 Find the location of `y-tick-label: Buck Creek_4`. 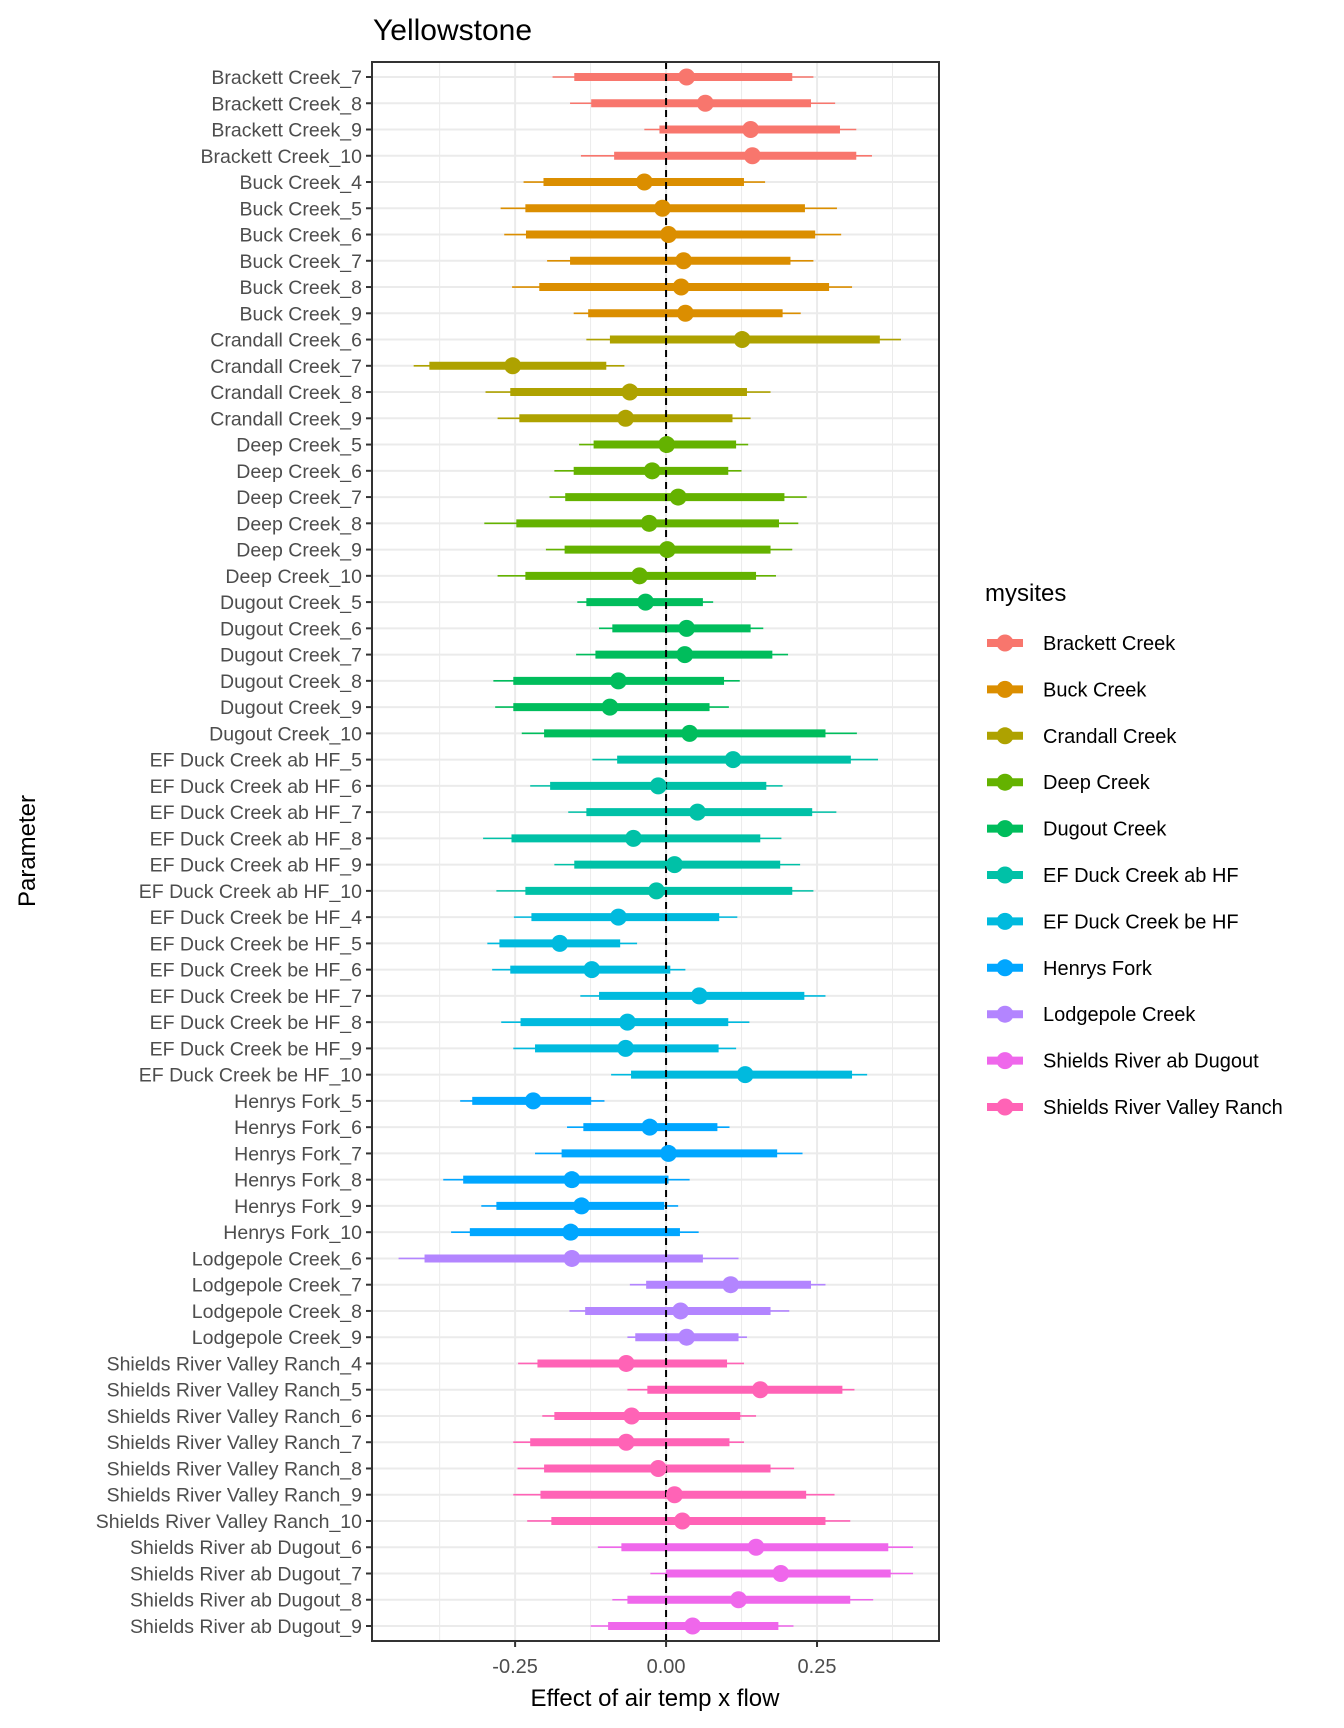

y-tick-label: Buck Creek_4 is located at coordinates (301, 183).